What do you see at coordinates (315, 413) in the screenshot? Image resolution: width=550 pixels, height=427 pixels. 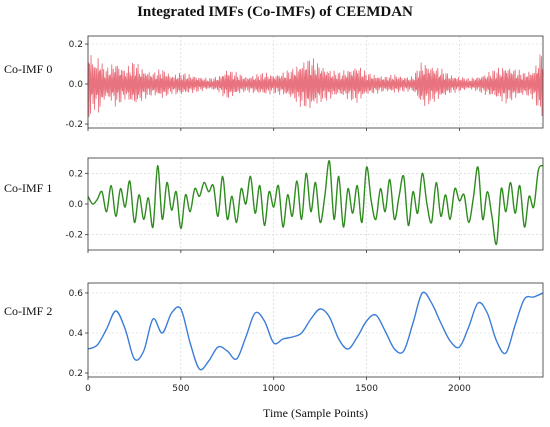 I see `x-axis-label: Time (Sample Points)` at bounding box center [315, 413].